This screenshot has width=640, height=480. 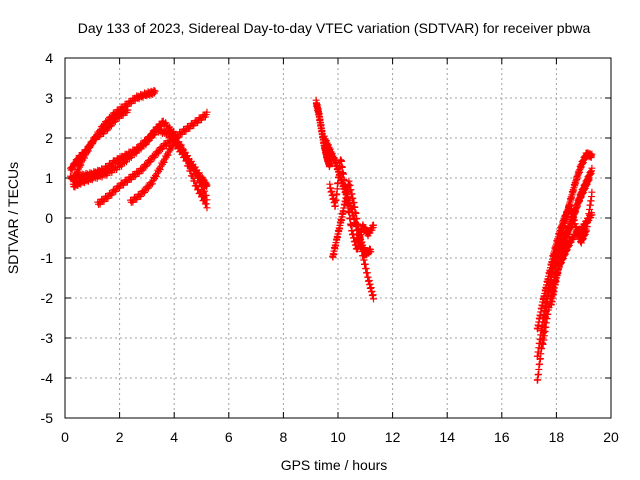 I want to click on y-tick-label: 2, so click(x=49, y=138).